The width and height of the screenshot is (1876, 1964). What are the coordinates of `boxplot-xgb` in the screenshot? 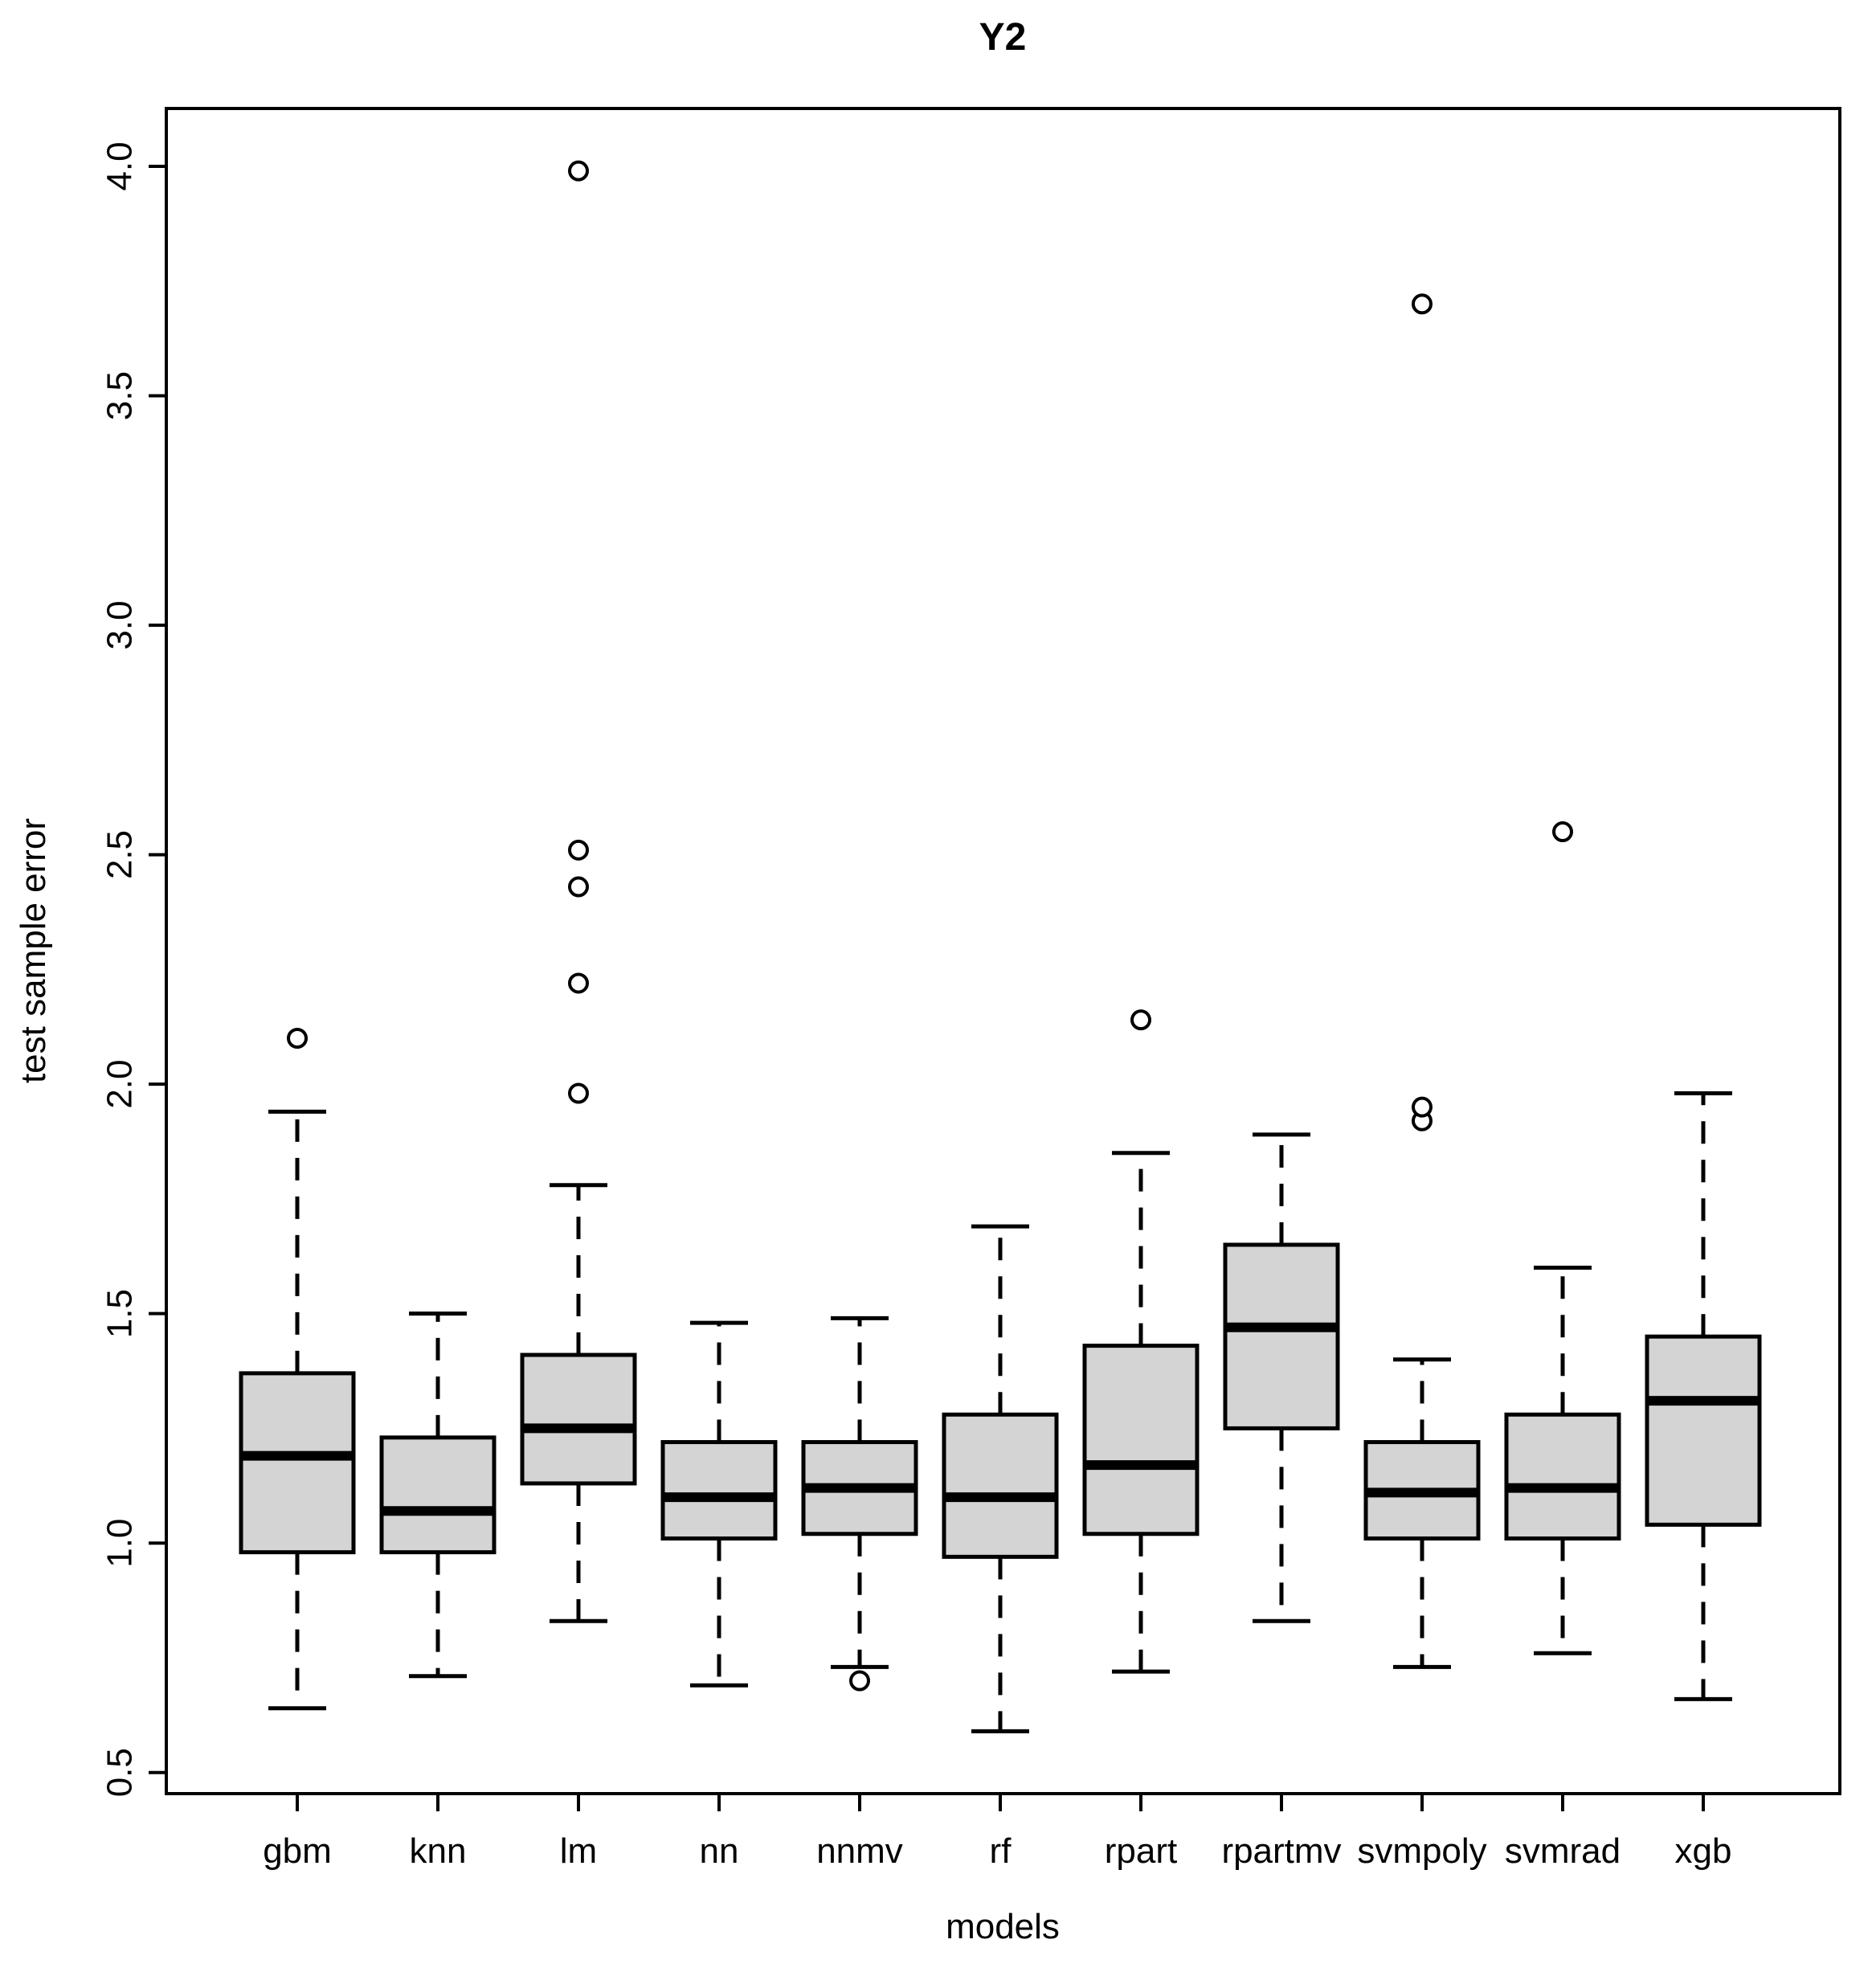 It's located at (1703, 1396).